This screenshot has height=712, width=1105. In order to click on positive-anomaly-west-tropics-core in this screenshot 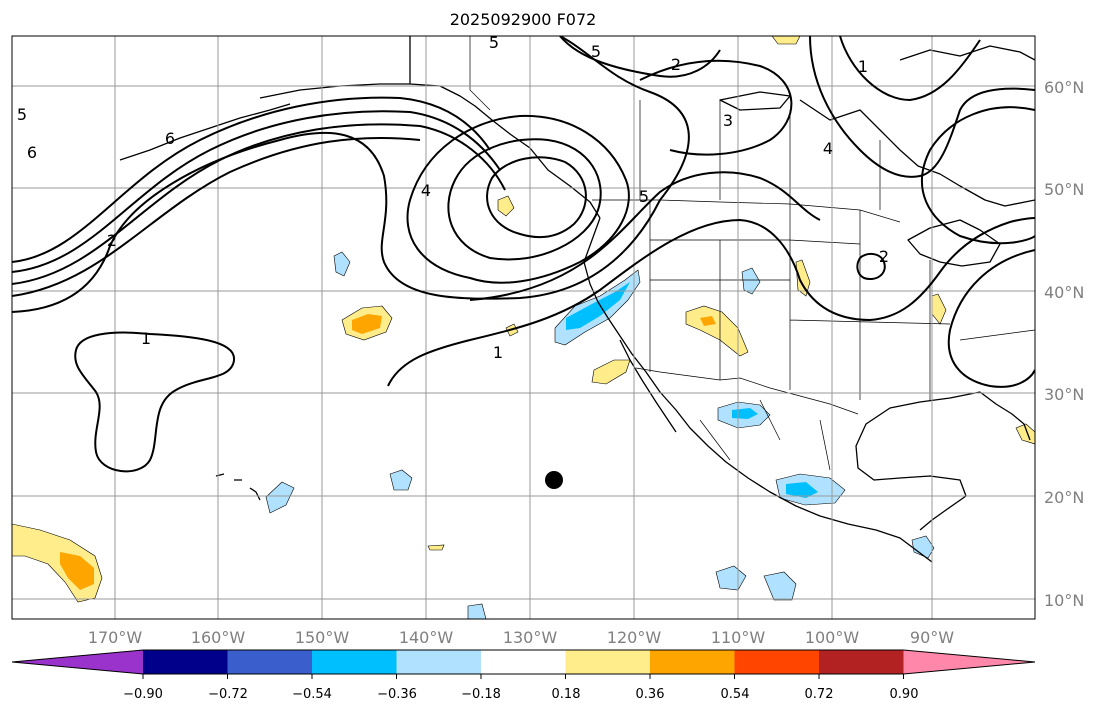, I will do `click(77, 571)`.